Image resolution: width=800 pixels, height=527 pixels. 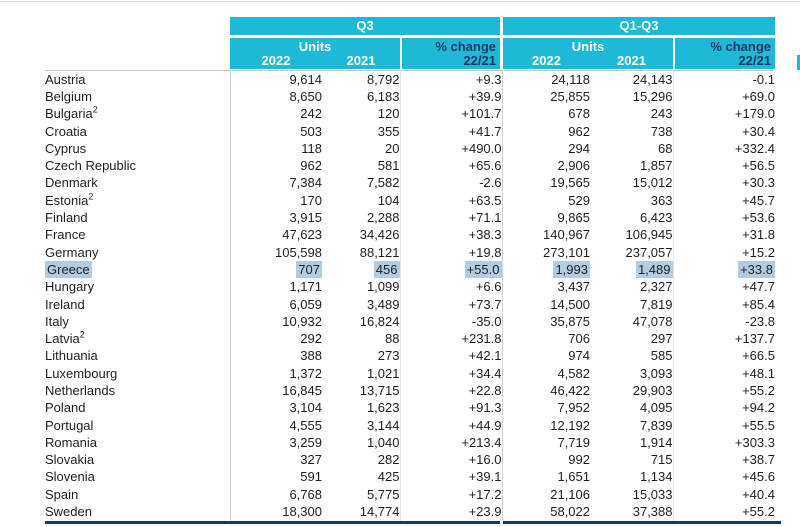 I want to click on value-text: 1,993, so click(x=571, y=269).